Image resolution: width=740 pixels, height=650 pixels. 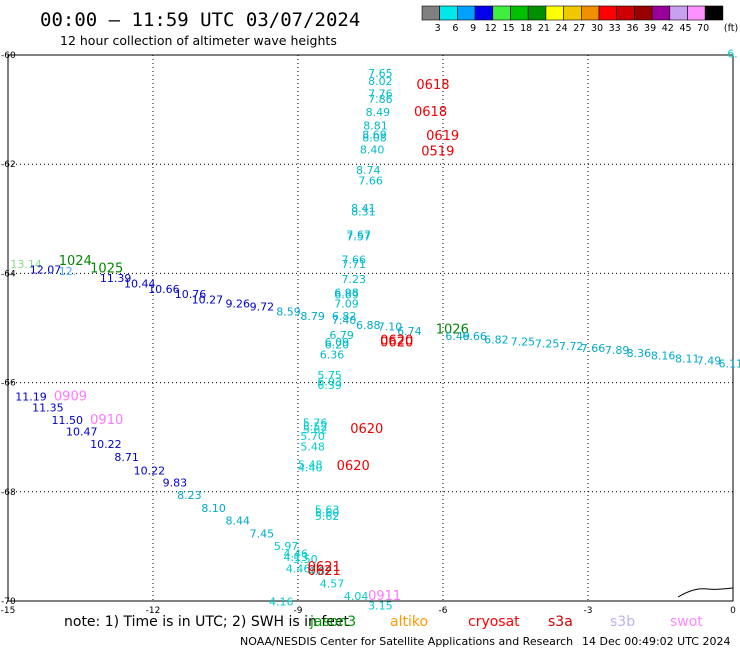 I want to click on wave-height-label: 6.66, so click(x=474, y=336).